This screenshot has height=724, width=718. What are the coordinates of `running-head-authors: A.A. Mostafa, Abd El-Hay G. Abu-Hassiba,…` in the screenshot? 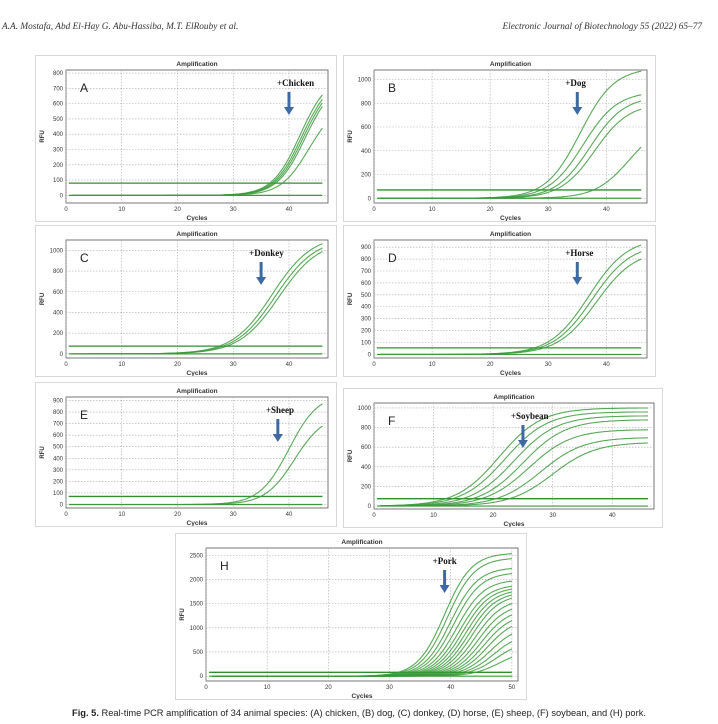 It's located at (120, 27).